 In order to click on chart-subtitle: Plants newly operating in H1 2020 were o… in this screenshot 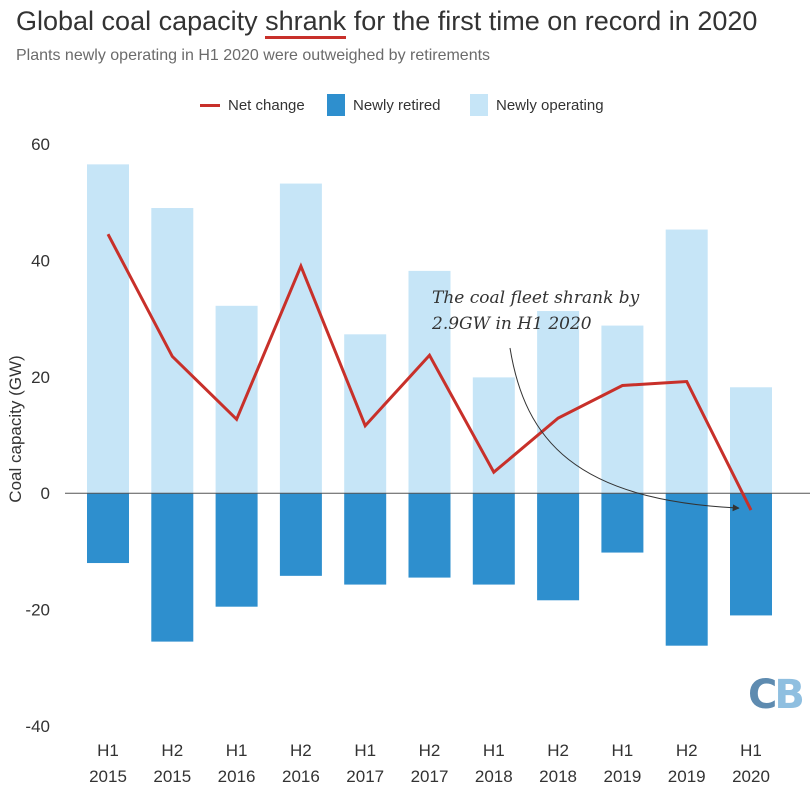, I will do `click(253, 55)`.